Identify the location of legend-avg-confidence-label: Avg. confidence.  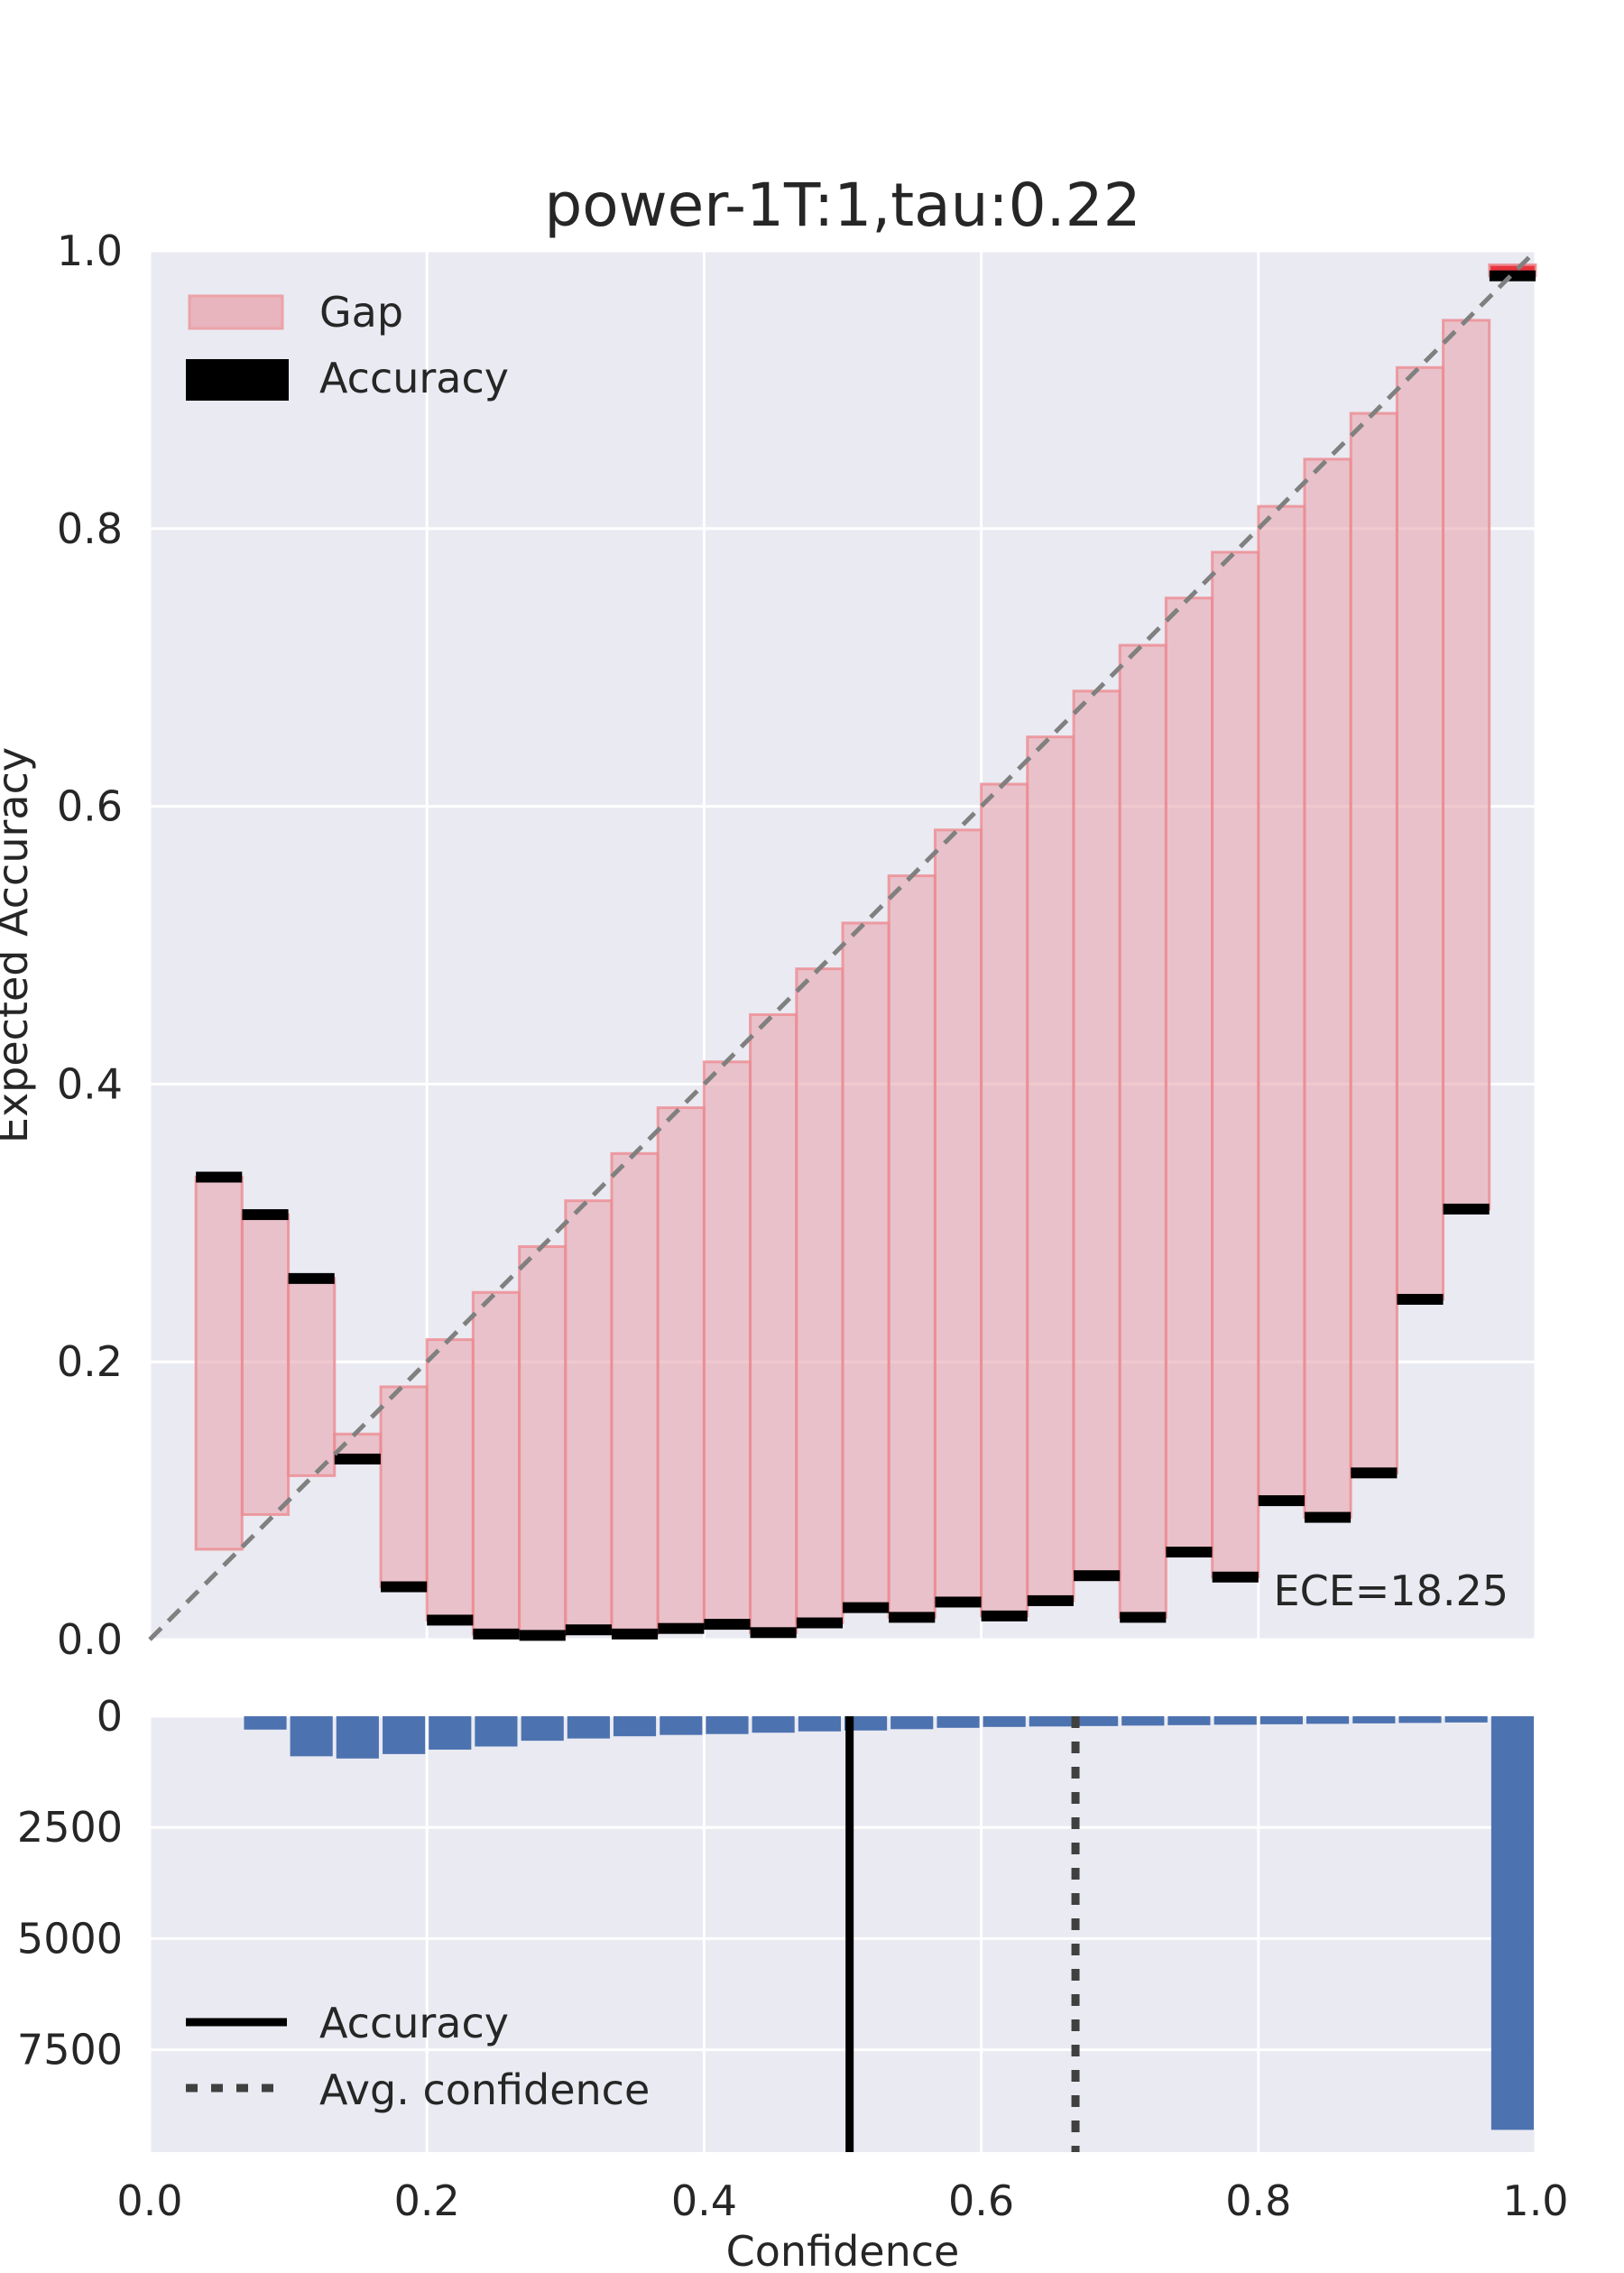
(485, 2089).